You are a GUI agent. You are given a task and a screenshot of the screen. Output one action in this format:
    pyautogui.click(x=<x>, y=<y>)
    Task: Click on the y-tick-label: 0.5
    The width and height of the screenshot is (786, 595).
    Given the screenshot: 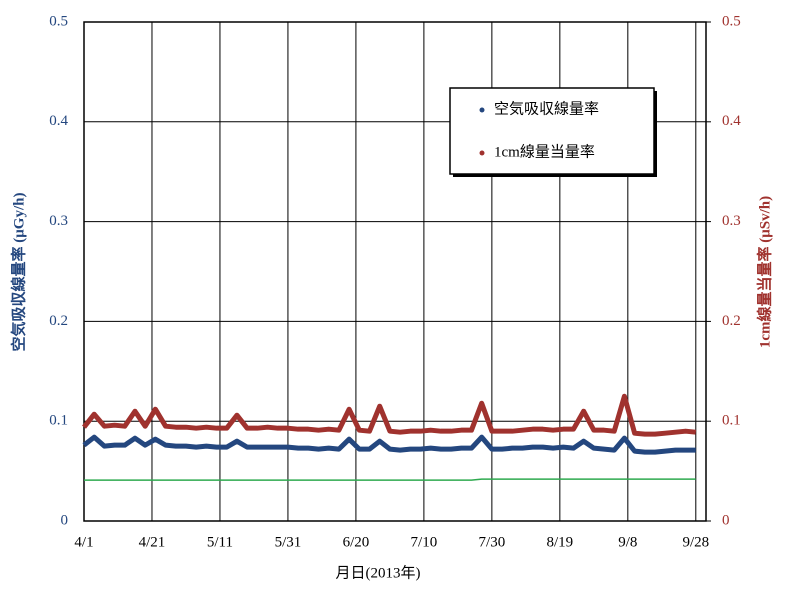 What is the action you would take?
    pyautogui.click(x=58, y=21)
    